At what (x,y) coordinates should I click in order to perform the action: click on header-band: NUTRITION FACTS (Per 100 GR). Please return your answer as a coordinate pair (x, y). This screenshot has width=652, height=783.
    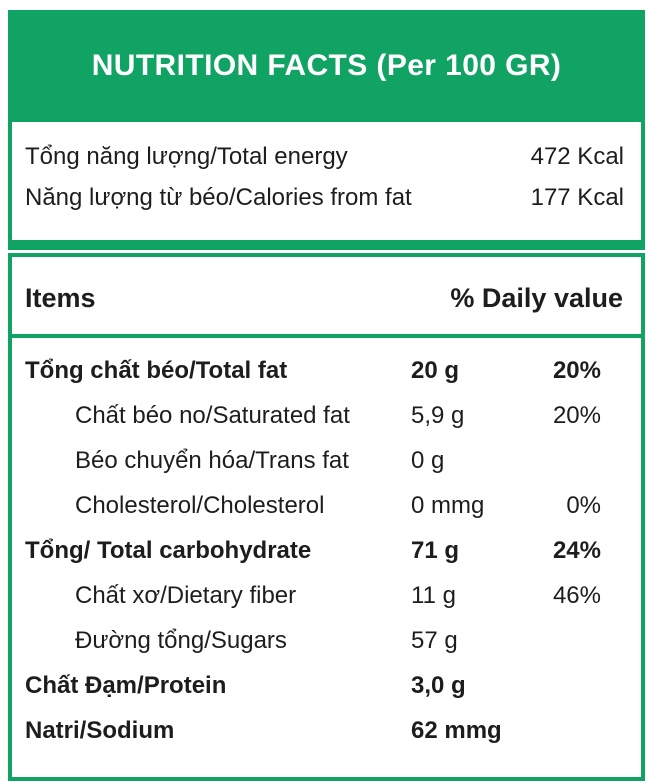
    Looking at the image, I should click on (326, 66).